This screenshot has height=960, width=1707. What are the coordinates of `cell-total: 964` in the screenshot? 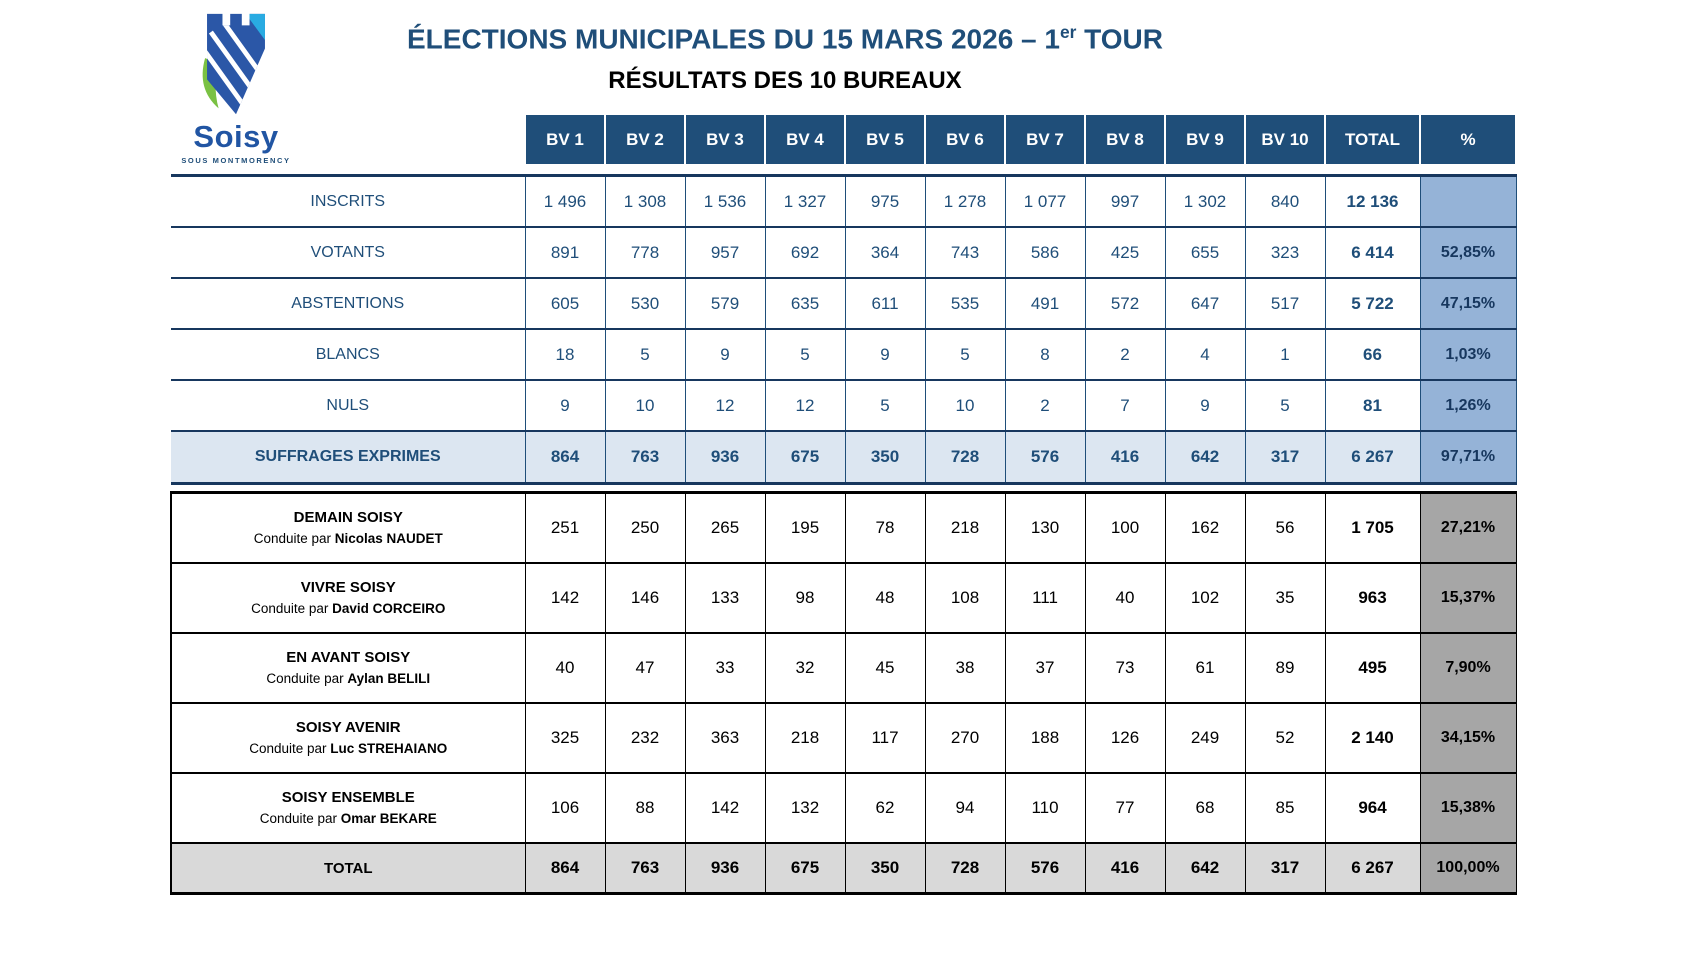 It's located at (1372, 808).